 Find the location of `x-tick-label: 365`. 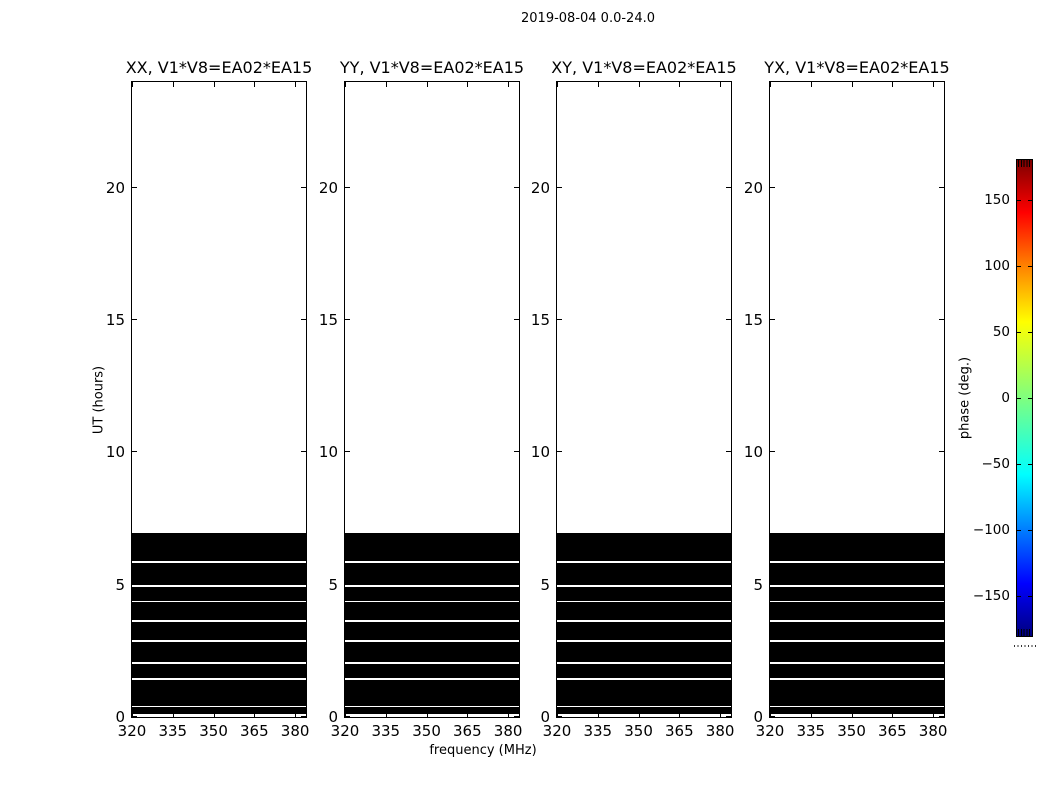

x-tick-label: 365 is located at coordinates (892, 731).